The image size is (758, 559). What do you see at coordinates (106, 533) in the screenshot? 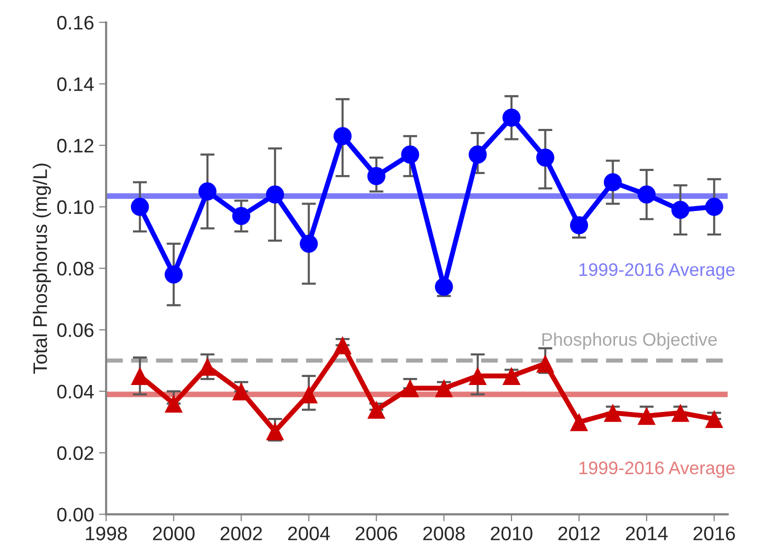
I see `x-tick-label: 1998` at bounding box center [106, 533].